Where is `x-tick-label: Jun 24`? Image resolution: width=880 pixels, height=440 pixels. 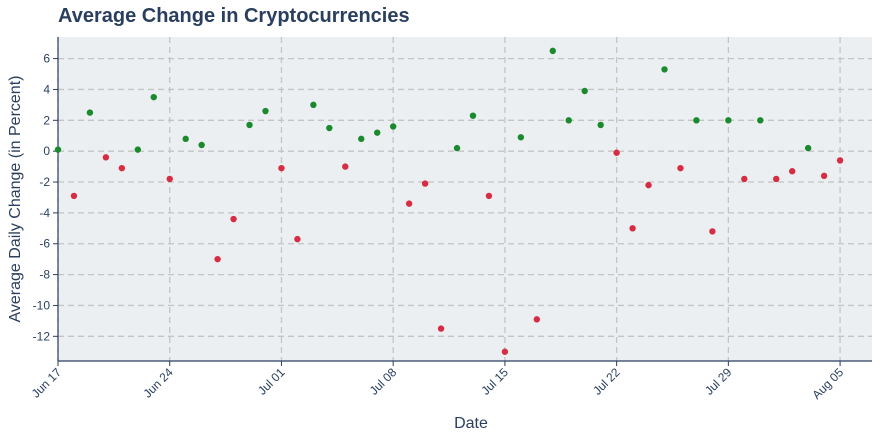
x-tick-label: Jun 24 is located at coordinates (158, 383).